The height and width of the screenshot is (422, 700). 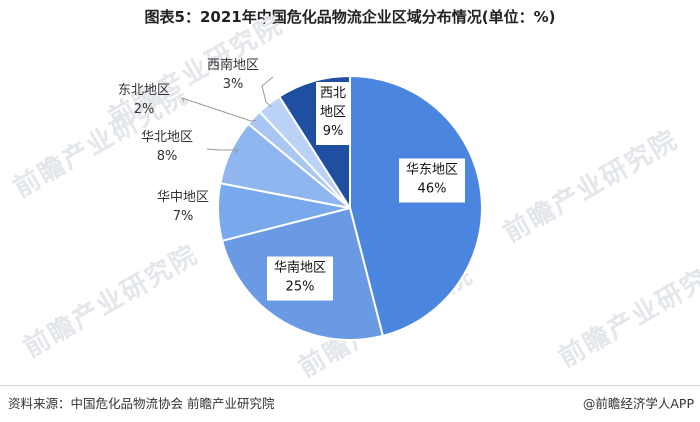 What do you see at coordinates (350, 17) in the screenshot?
I see `chart-title: 图表5：2021年中国危化品物流企业区域分布情况(单位：%)` at bounding box center [350, 17].